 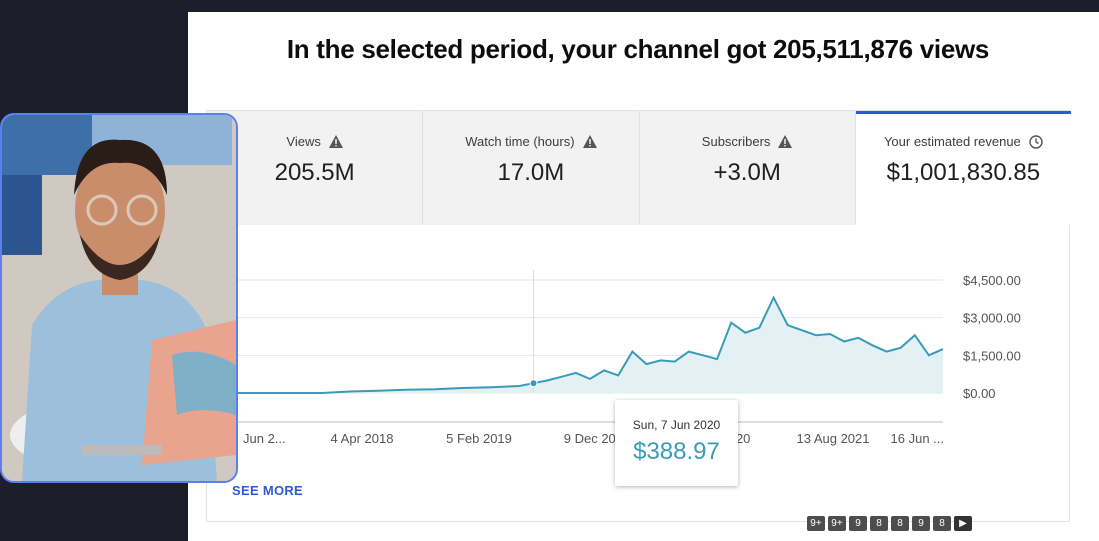 I want to click on series-line, so click(x=590, y=344).